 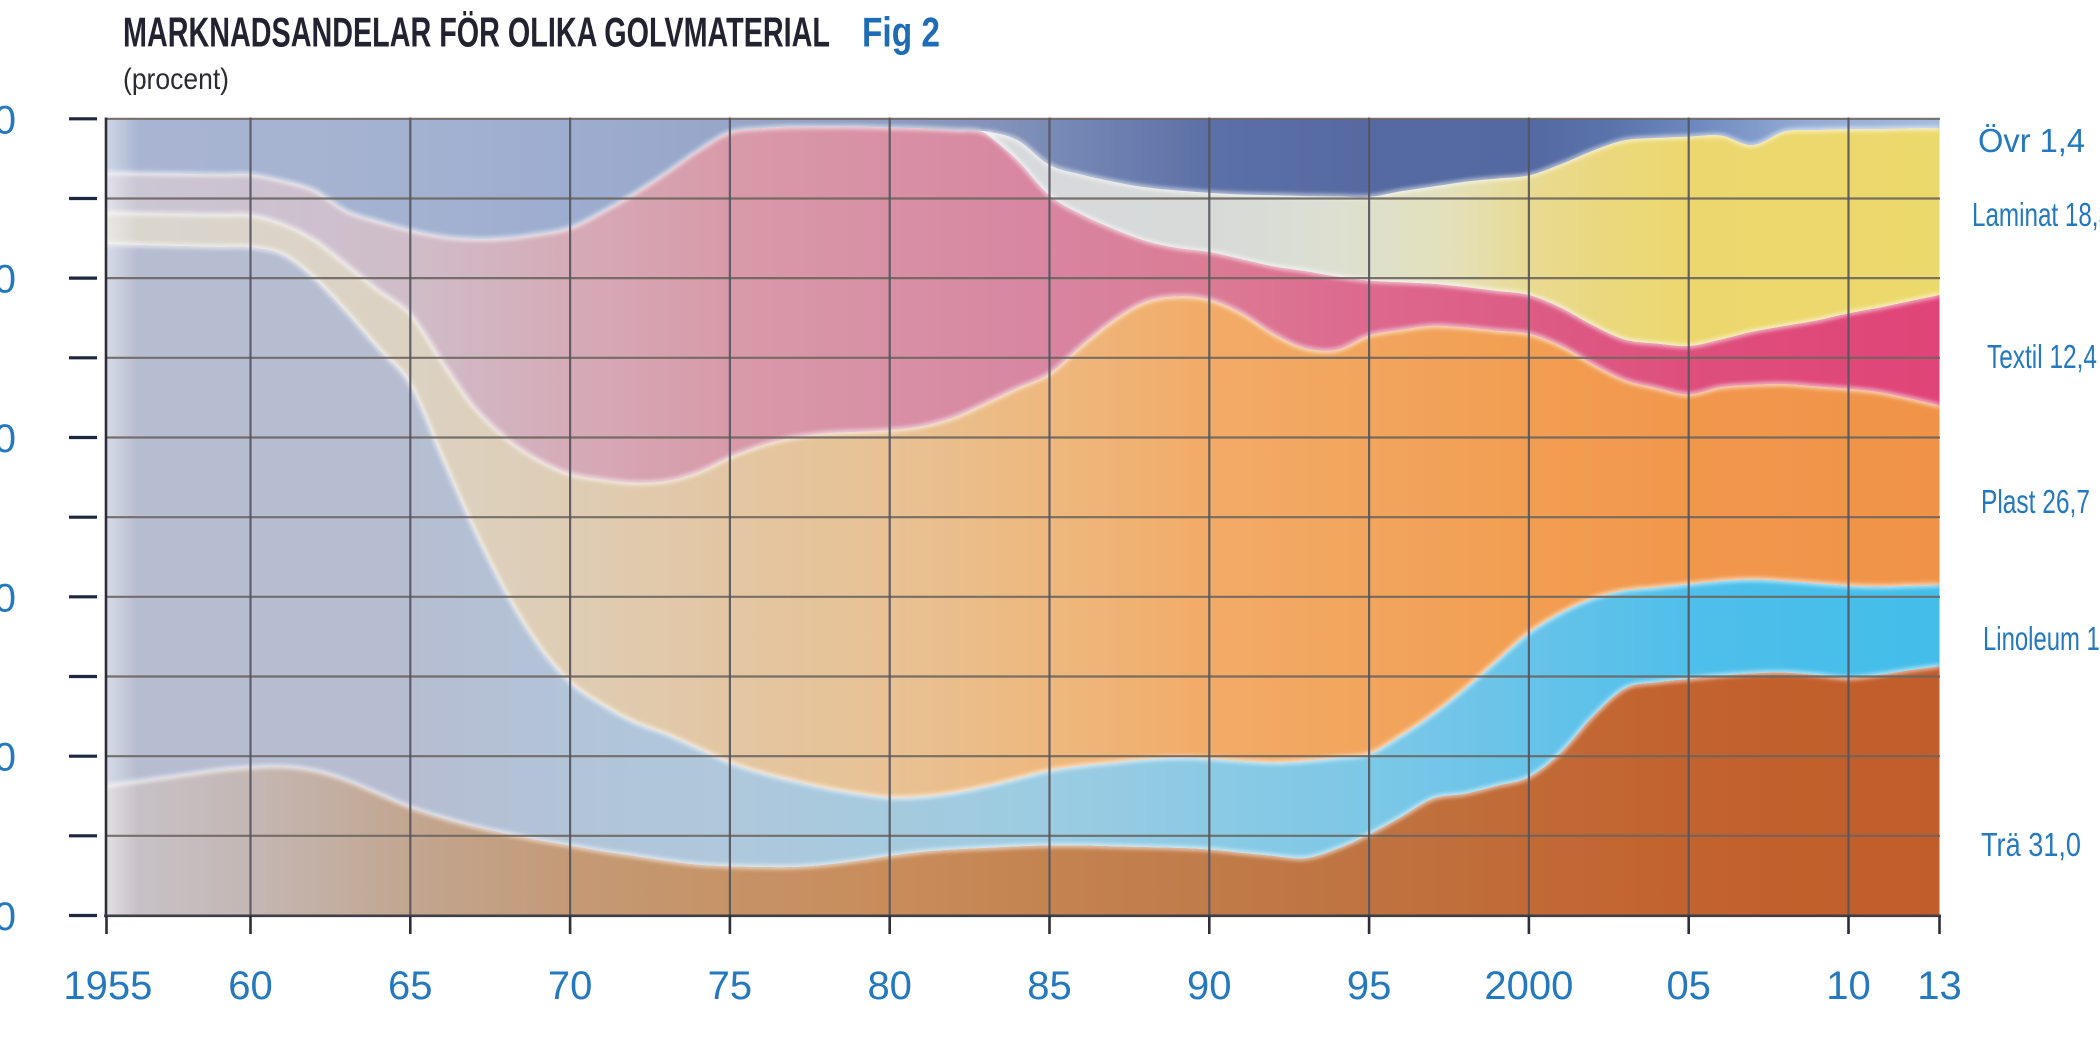 I want to click on svg-text: 1955, so click(x=107, y=986).